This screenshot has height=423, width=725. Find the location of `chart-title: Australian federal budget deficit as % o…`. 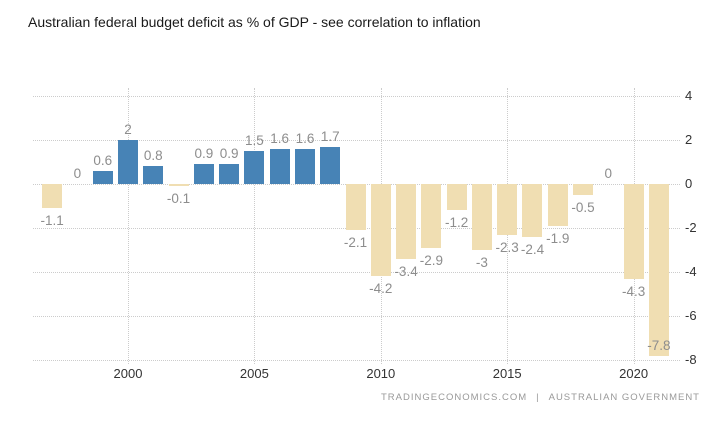

chart-title: Australian federal budget deficit as % o… is located at coordinates (254, 22).